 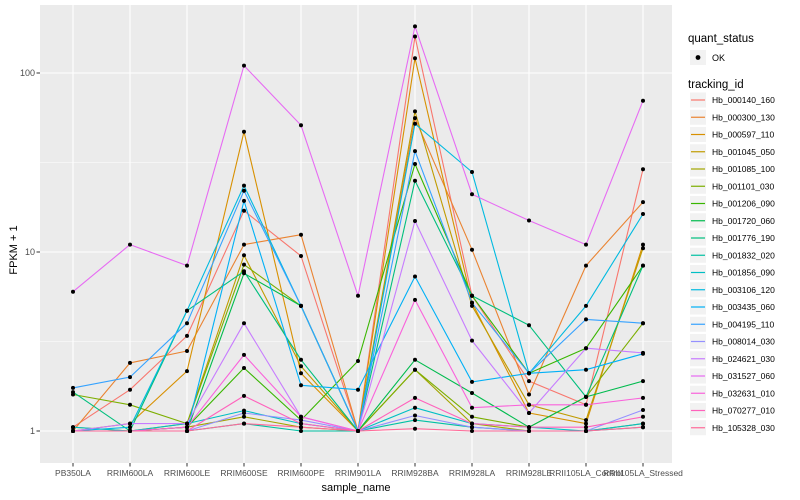 I want to click on y-axis-title: FPKM + 1, so click(x=14, y=249).